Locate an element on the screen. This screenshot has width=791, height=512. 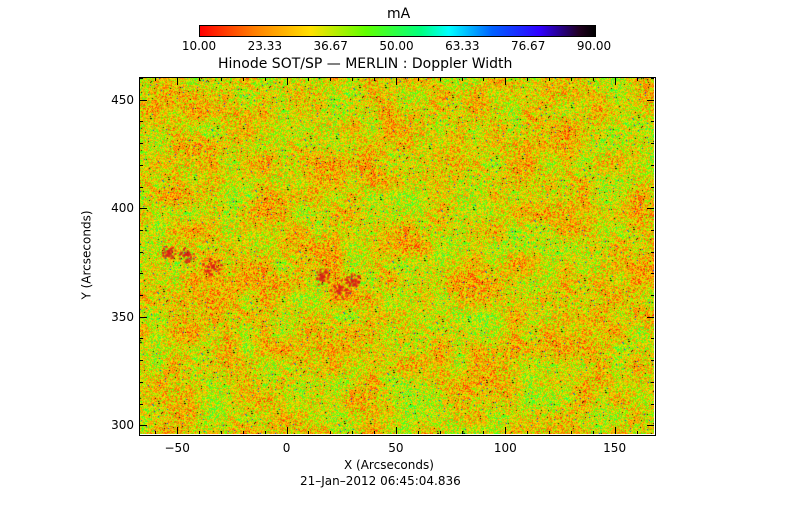
x-tick-label: −50 is located at coordinates (177, 448).